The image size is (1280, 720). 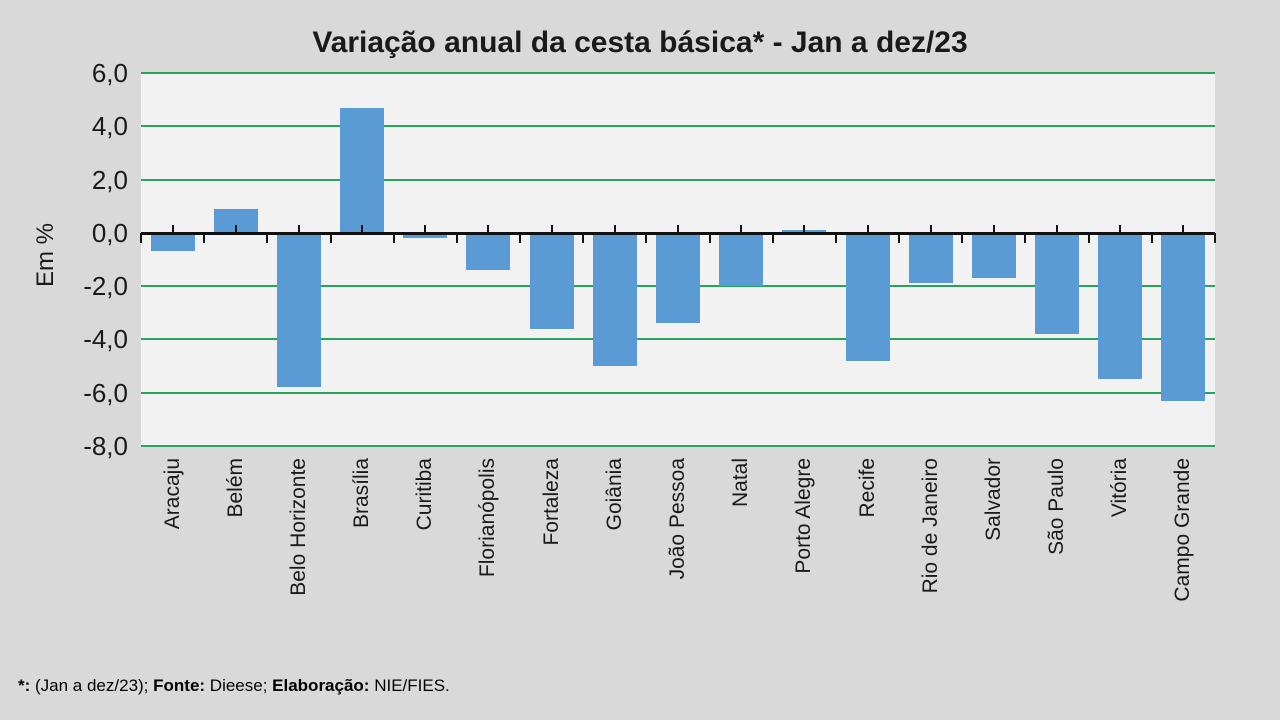 I want to click on bar-salvador, so click(x=993, y=255).